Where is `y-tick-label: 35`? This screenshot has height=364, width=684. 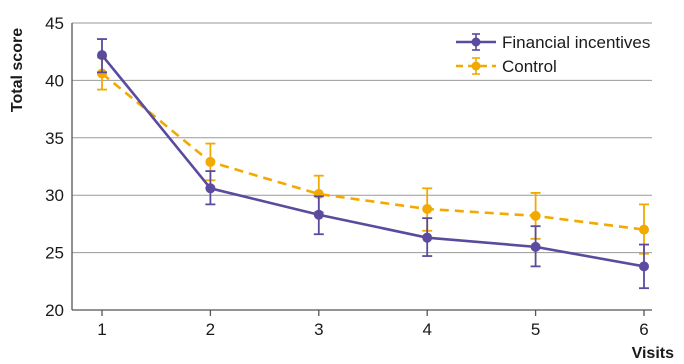 y-tick-label: 35 is located at coordinates (54, 138).